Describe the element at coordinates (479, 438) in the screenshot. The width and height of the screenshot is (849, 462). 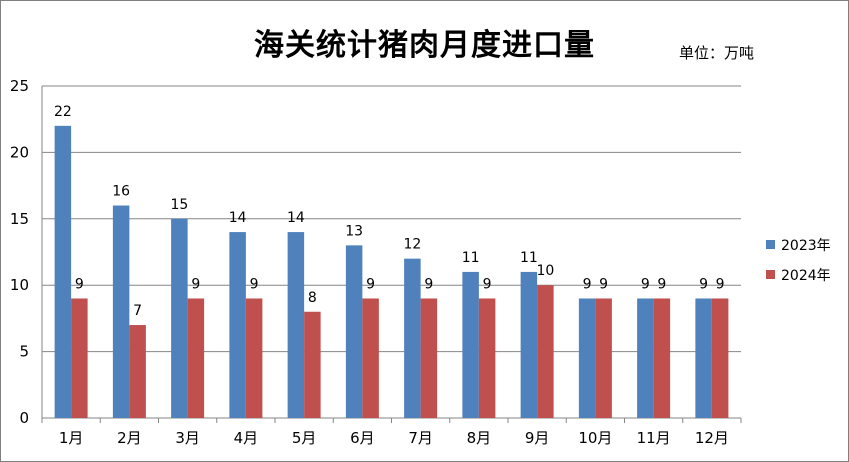
I see `x-tick-label: 8月` at that location.